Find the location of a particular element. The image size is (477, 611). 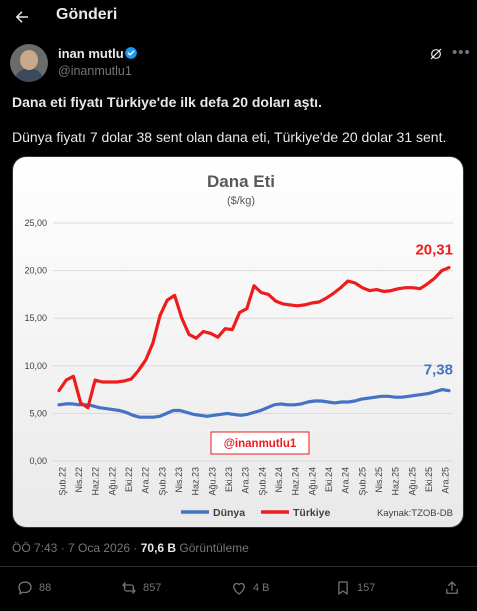

x-tick-label: Şub.24 is located at coordinates (262, 481).